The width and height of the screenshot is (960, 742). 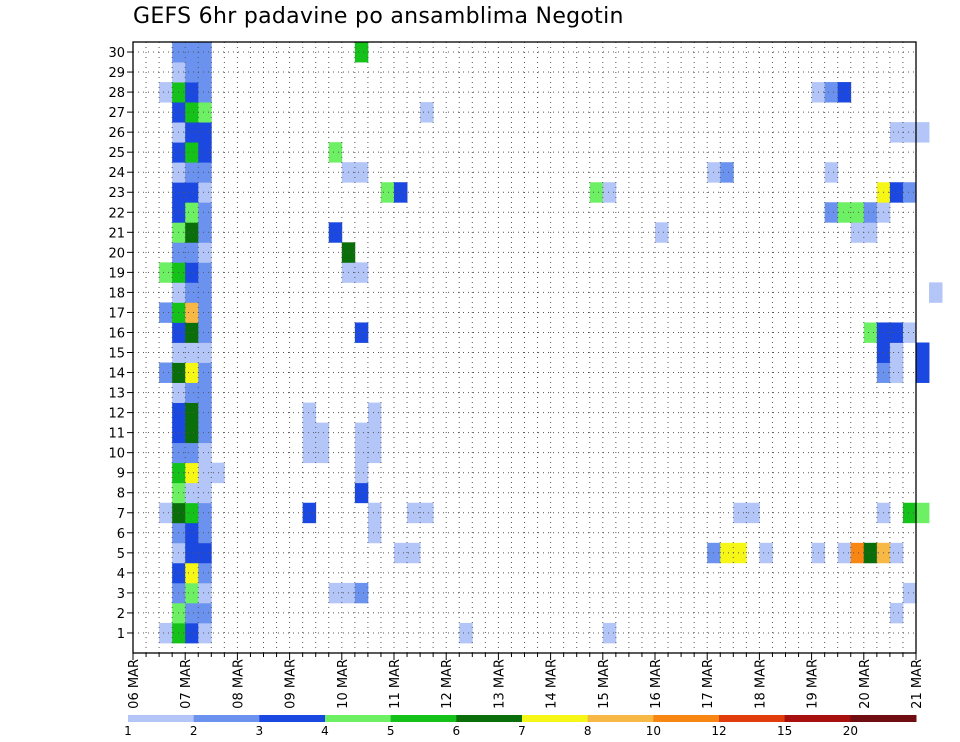 What do you see at coordinates (121, 614) in the screenshot?
I see `y-tick-label: 2` at bounding box center [121, 614].